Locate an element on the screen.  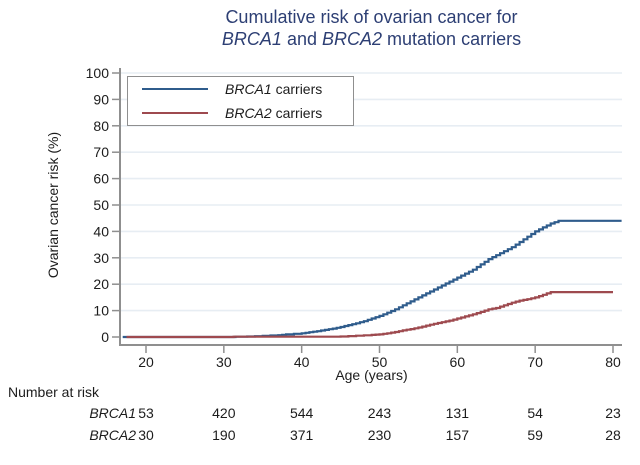
x-tick-label: 40 is located at coordinates (302, 362).